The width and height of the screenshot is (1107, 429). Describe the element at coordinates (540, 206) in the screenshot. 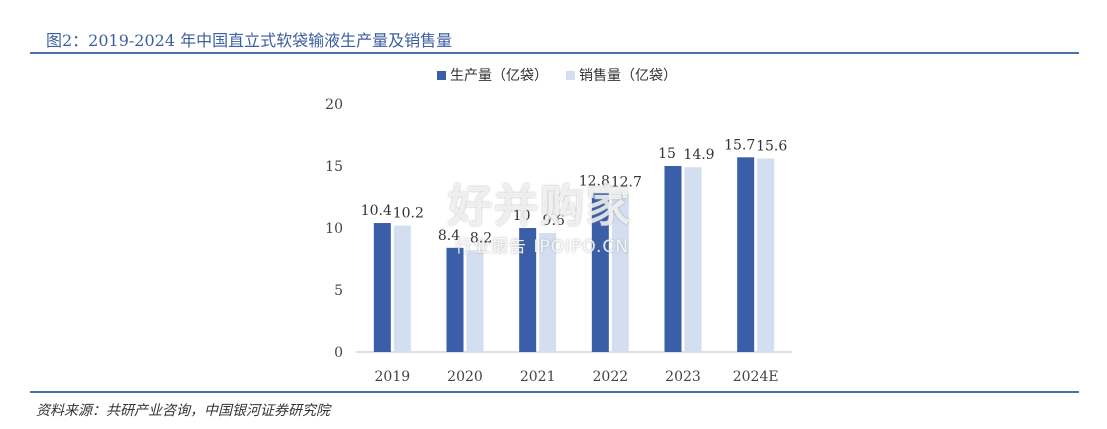

I see `watermark-logo: 好并购家` at that location.